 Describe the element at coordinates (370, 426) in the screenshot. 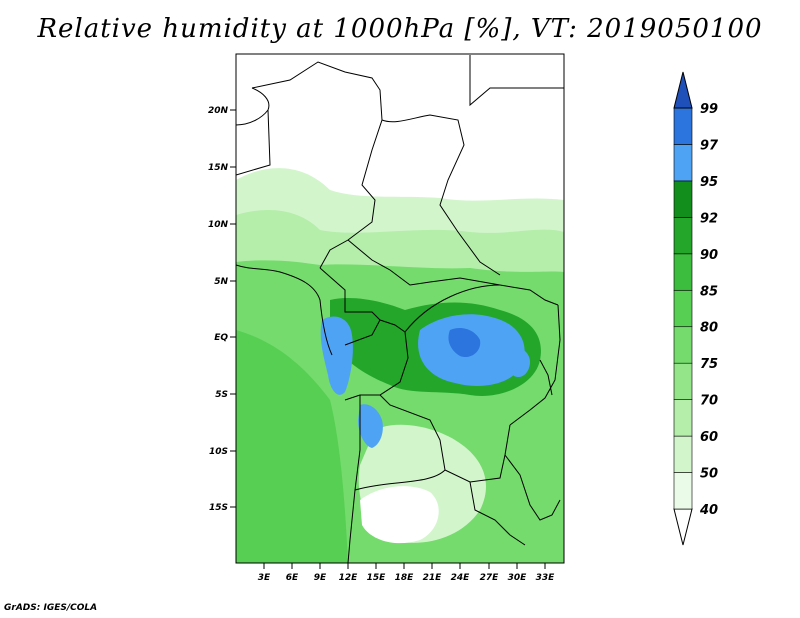

I see `humidity-band-97-coast-south` at that location.